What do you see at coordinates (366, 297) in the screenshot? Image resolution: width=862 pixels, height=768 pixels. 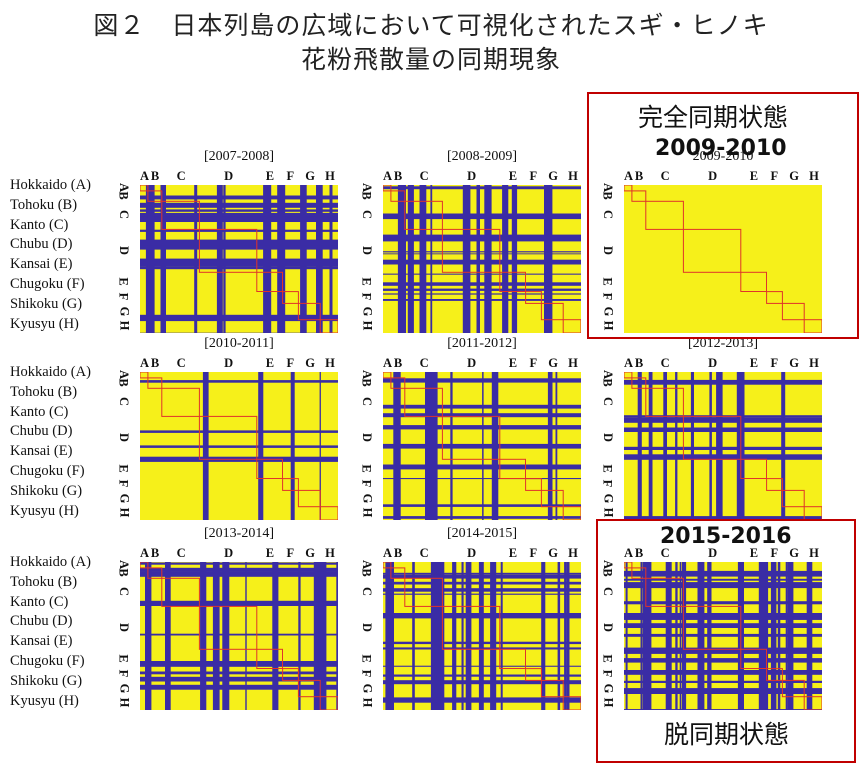 I see `row-tick-label: F` at bounding box center [366, 297].